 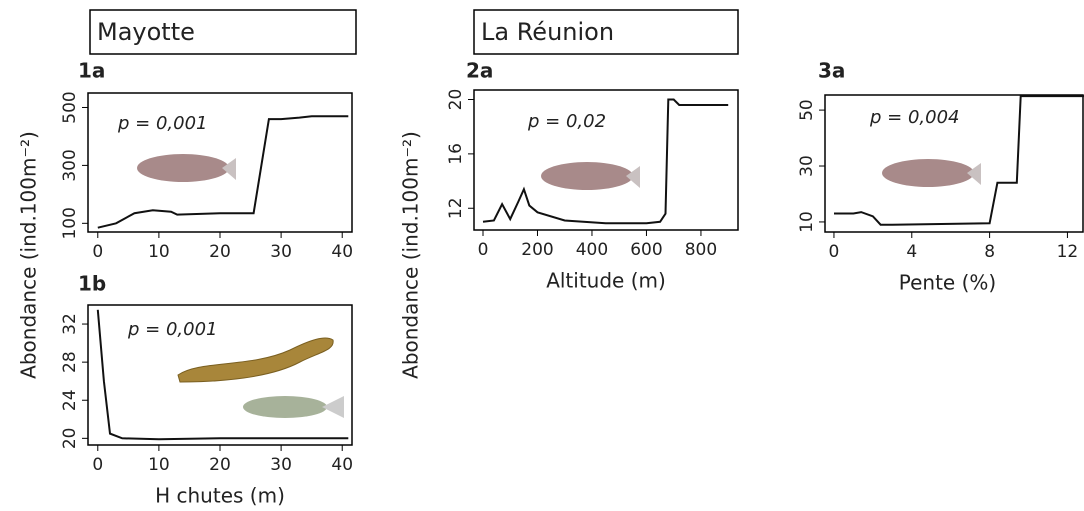 What do you see at coordinates (70, 223) in the screenshot?
I see `y-tick-label: 100` at bounding box center [70, 223].